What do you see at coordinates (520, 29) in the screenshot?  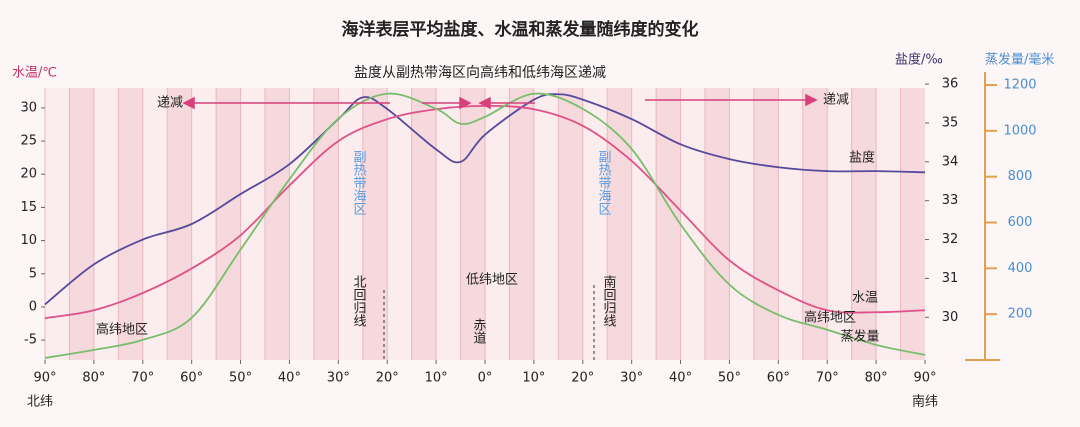 I see `chart-title: 海洋表层平均盐度、水温和蒸发量随纬度的变化` at bounding box center [520, 29].